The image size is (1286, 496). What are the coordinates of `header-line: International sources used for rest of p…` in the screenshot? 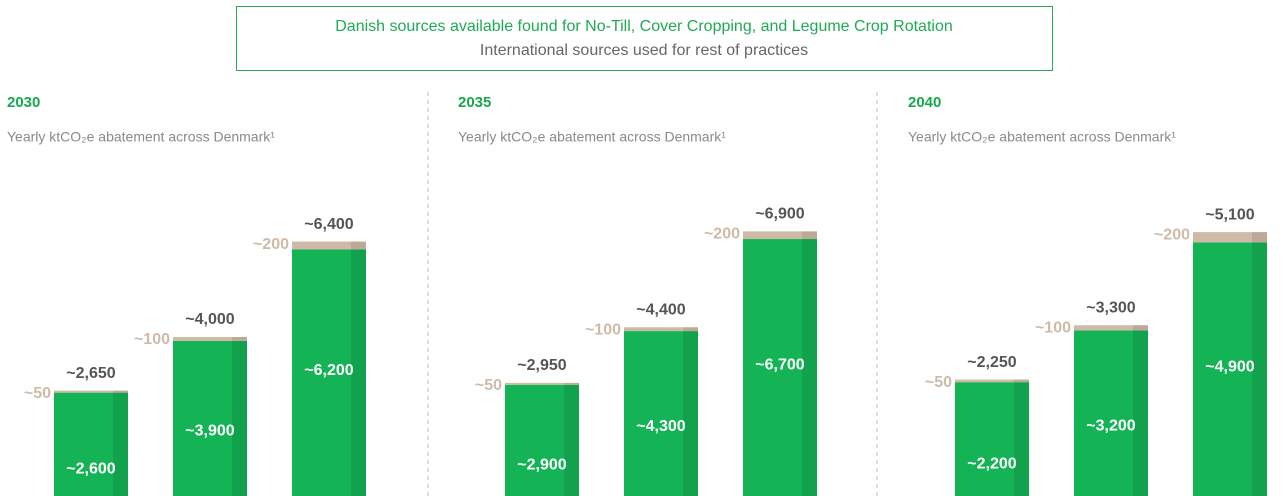 It's located at (644, 50).